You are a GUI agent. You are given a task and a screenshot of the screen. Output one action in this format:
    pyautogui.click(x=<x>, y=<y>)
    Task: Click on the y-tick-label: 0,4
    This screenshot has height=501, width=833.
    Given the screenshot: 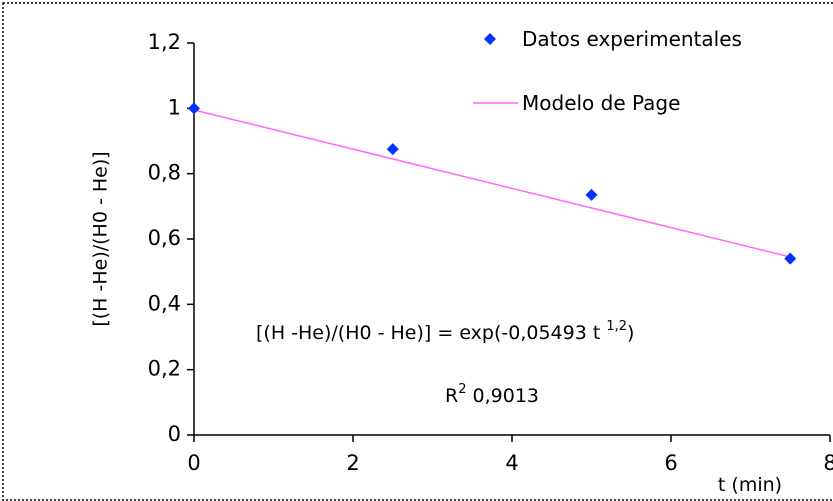 What is the action you would take?
    pyautogui.click(x=164, y=303)
    